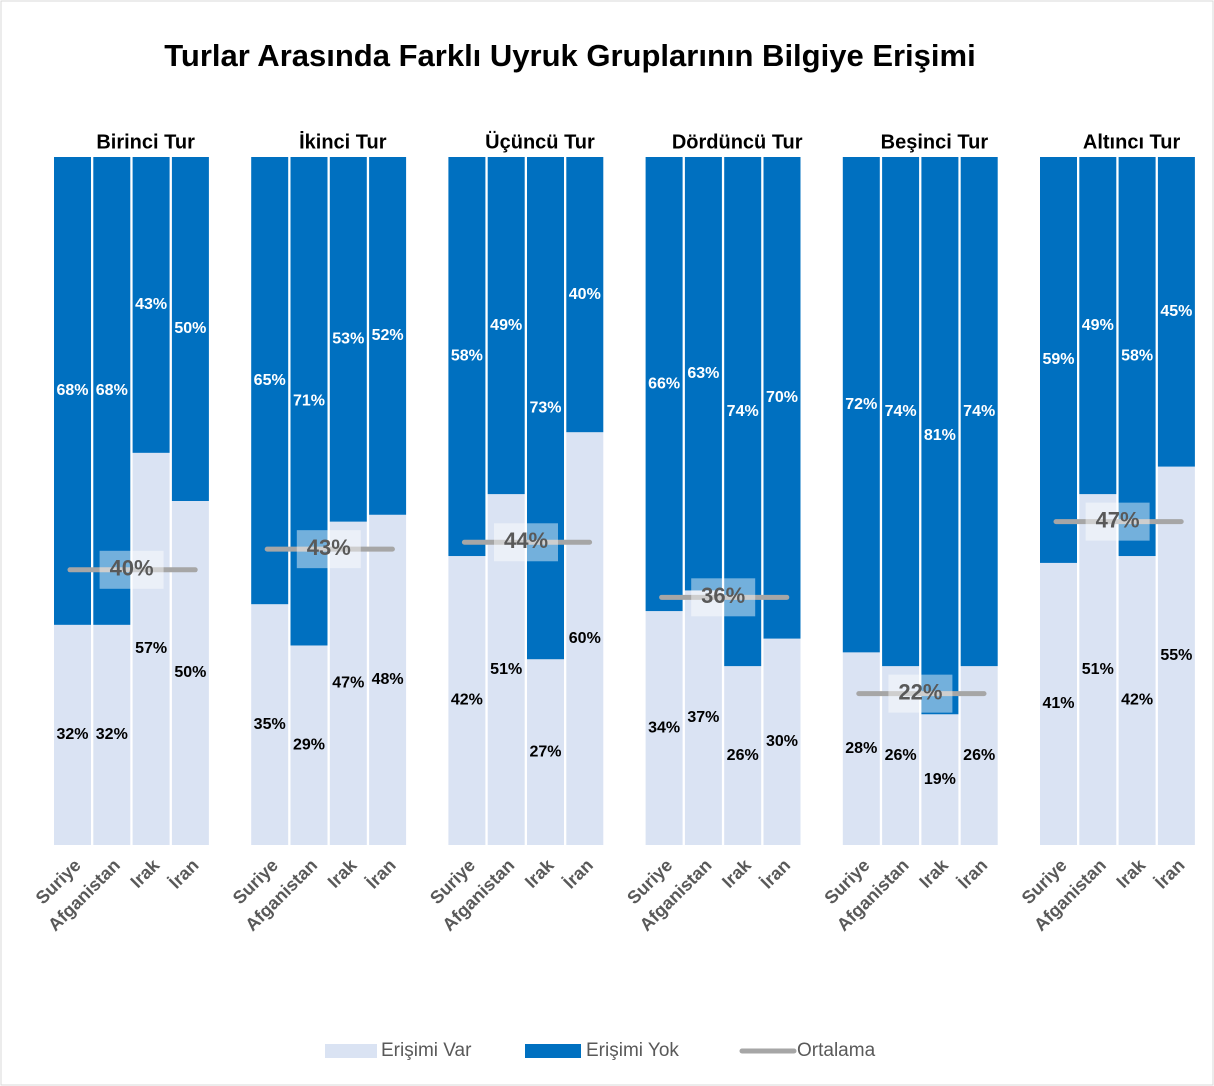 The width and height of the screenshot is (1214, 1086). Describe the element at coordinates (540, 141) in the screenshot. I see `group-label: Üçüncü Tur` at that location.